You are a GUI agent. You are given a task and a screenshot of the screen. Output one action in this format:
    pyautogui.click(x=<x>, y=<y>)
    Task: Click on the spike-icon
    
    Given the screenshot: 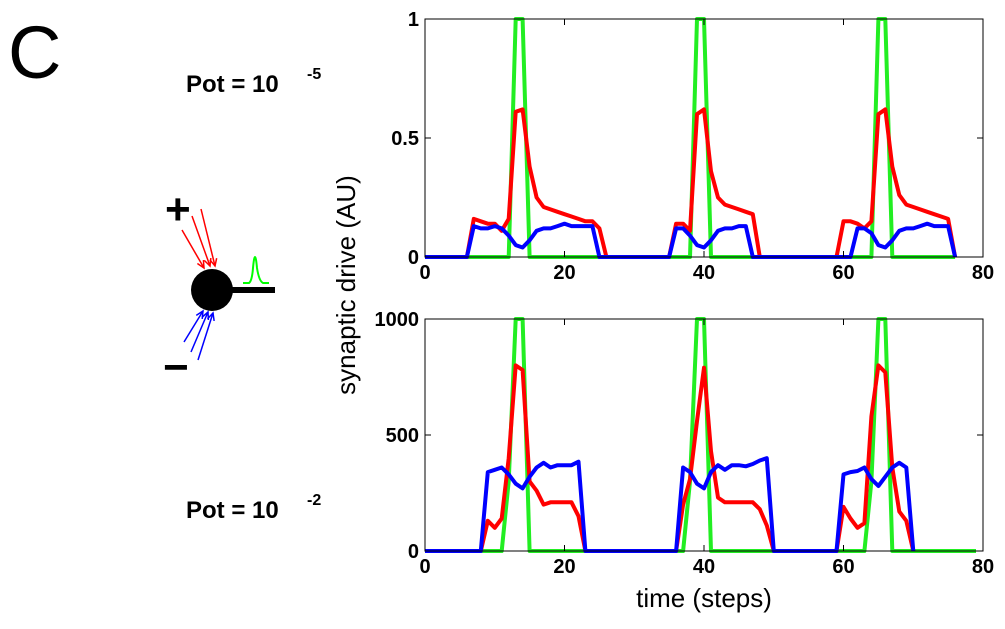 What is the action you would take?
    pyautogui.click(x=256, y=270)
    